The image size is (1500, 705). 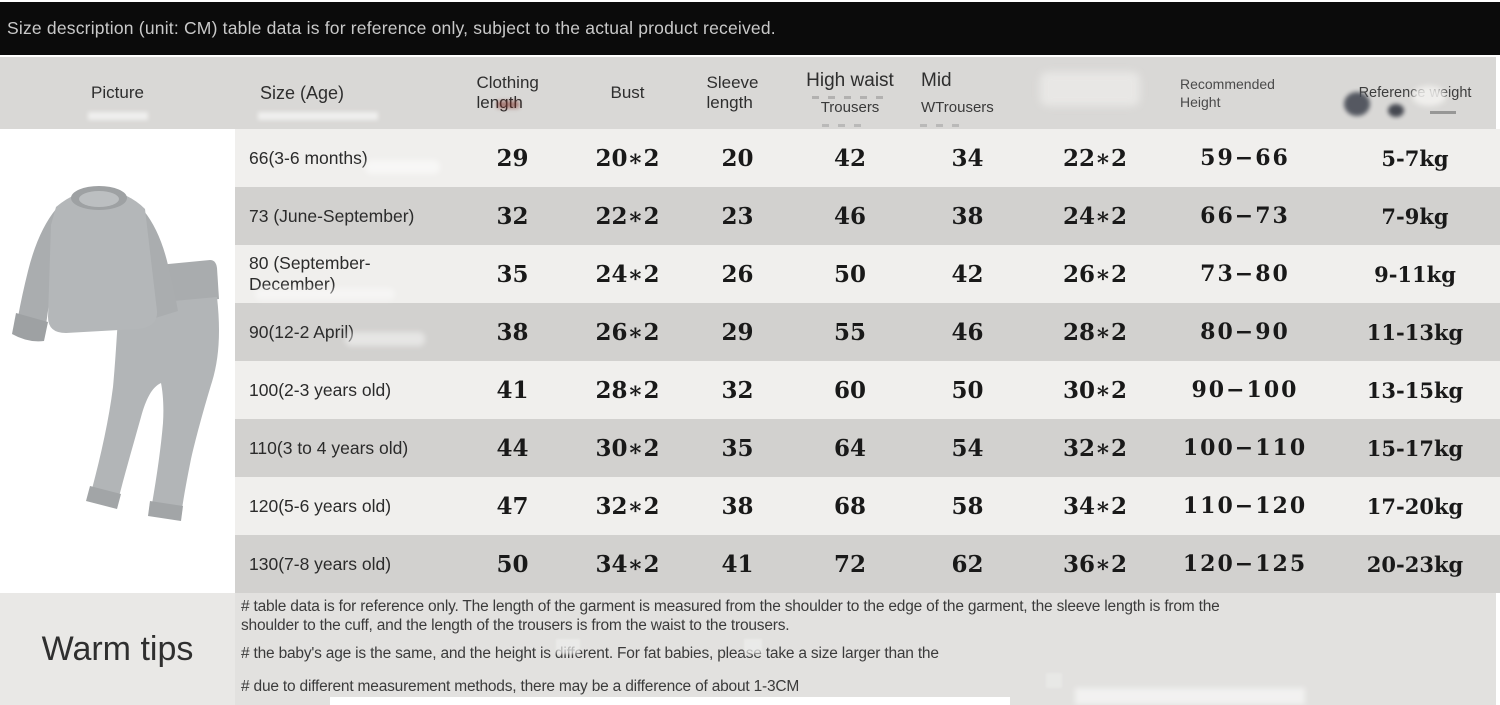 What do you see at coordinates (1245, 332) in the screenshot?
I see `cell-recommended-height: 80−90` at bounding box center [1245, 332].